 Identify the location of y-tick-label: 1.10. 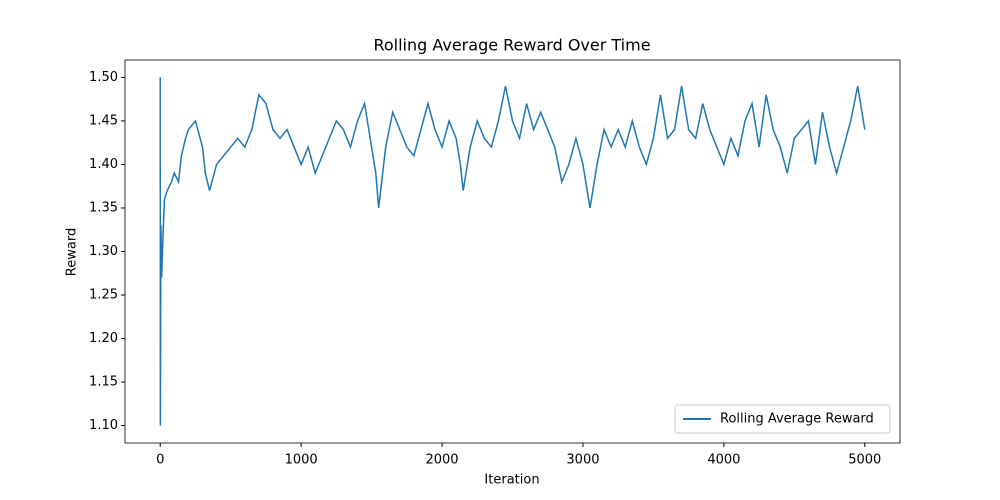
(103, 425).